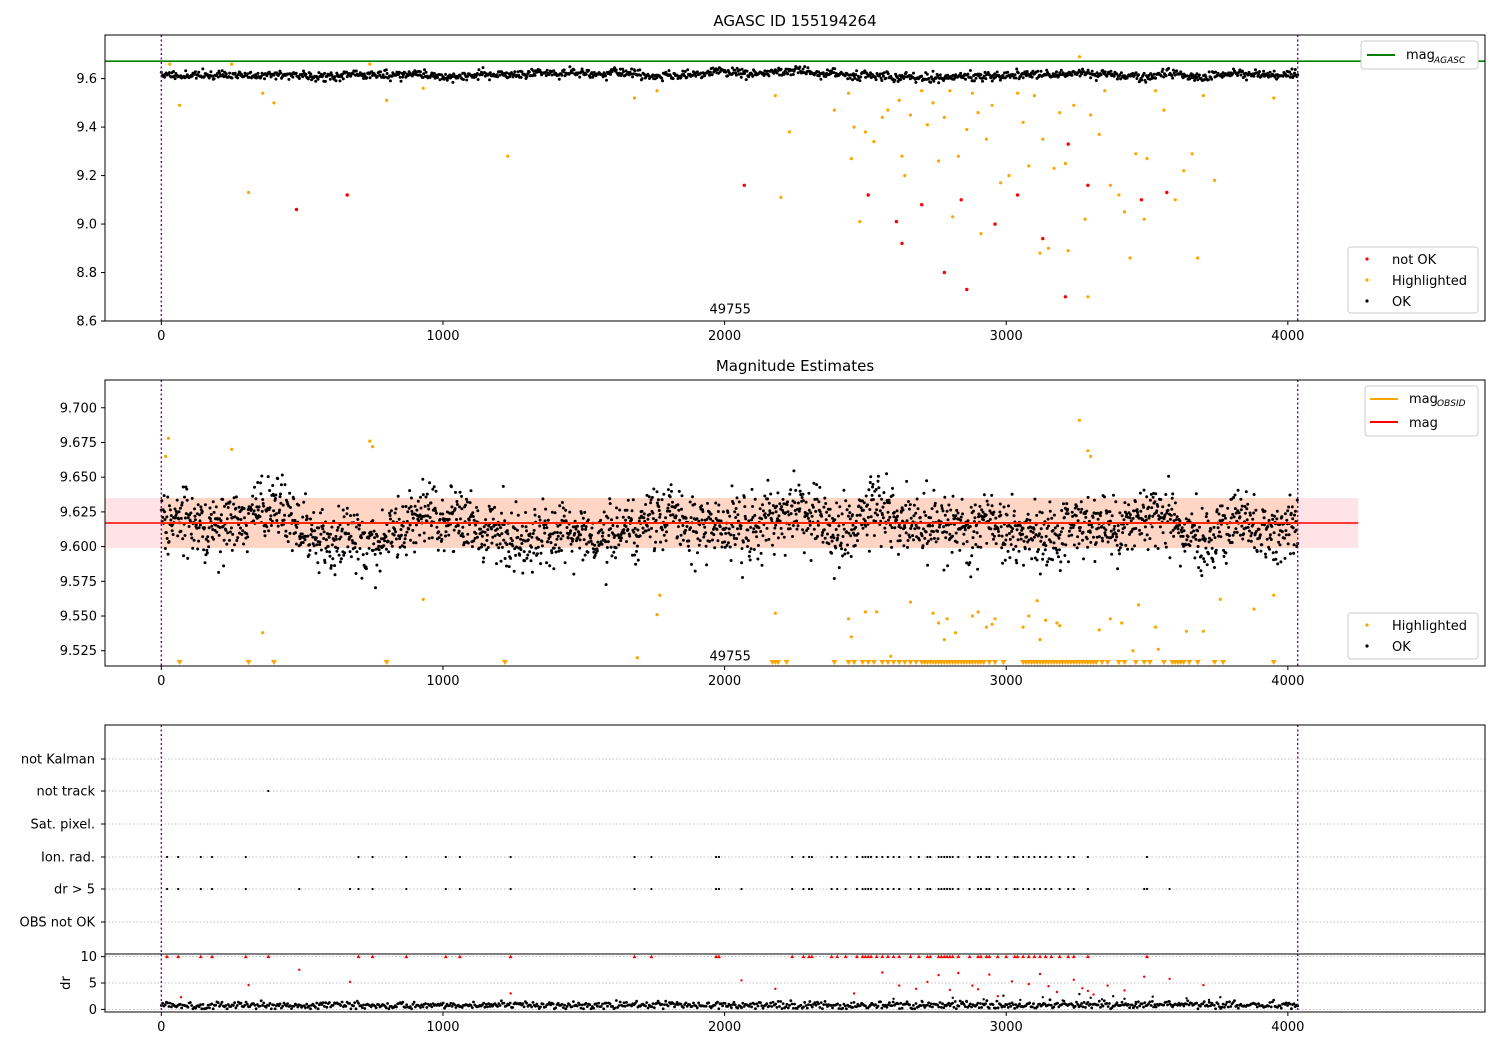 The width and height of the screenshot is (1500, 1050). I want to click on y-tick-label: 9.650, so click(78, 478).